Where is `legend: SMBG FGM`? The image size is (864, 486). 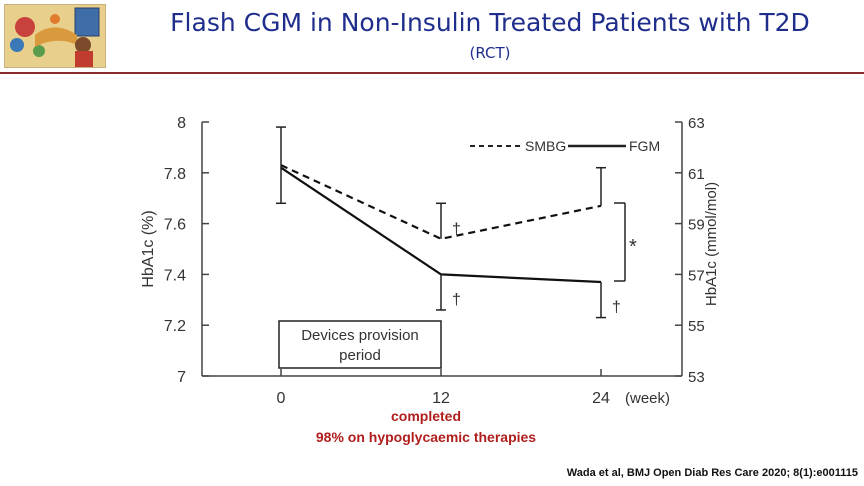
legend: SMBG FGM is located at coordinates (565, 146).